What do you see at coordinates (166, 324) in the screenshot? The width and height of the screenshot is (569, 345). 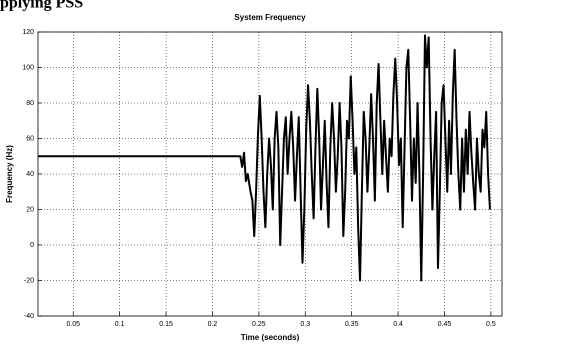 I see `x-tick-label: 0.15` at bounding box center [166, 324].